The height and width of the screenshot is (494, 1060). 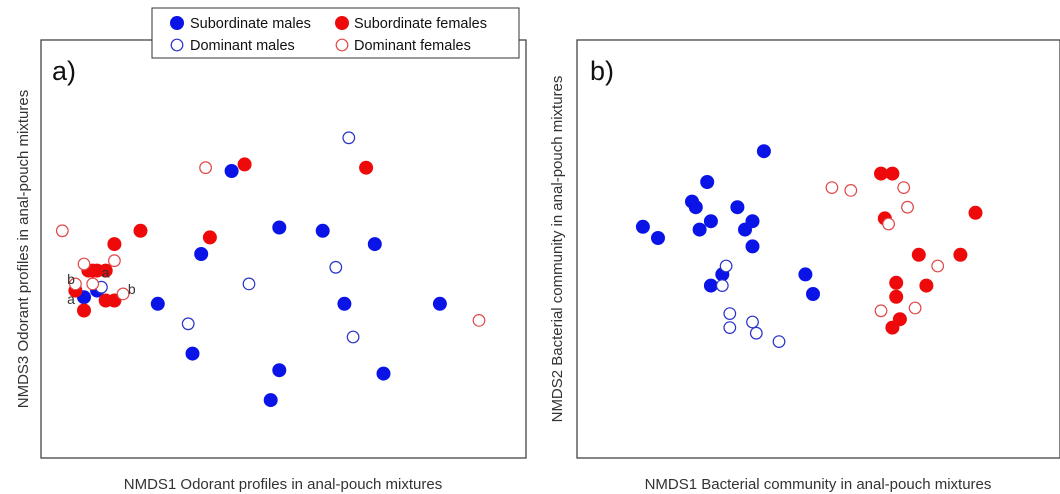 I want to click on legend-marker-dominant-females, so click(x=342, y=45).